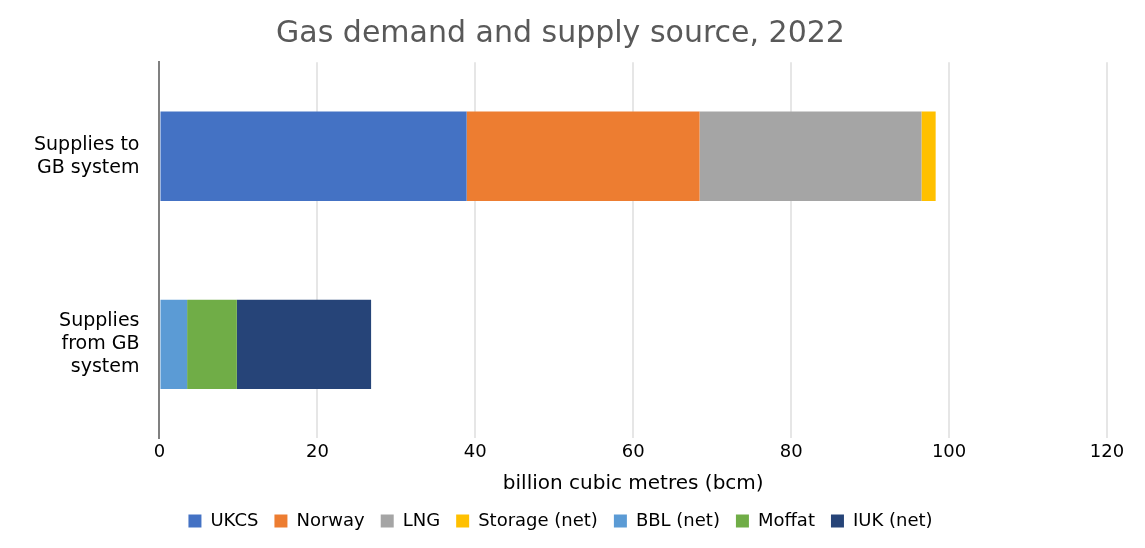 This screenshot has width=1145, height=548. What do you see at coordinates (234, 519) in the screenshot?
I see `legend-label: UKCS` at bounding box center [234, 519].